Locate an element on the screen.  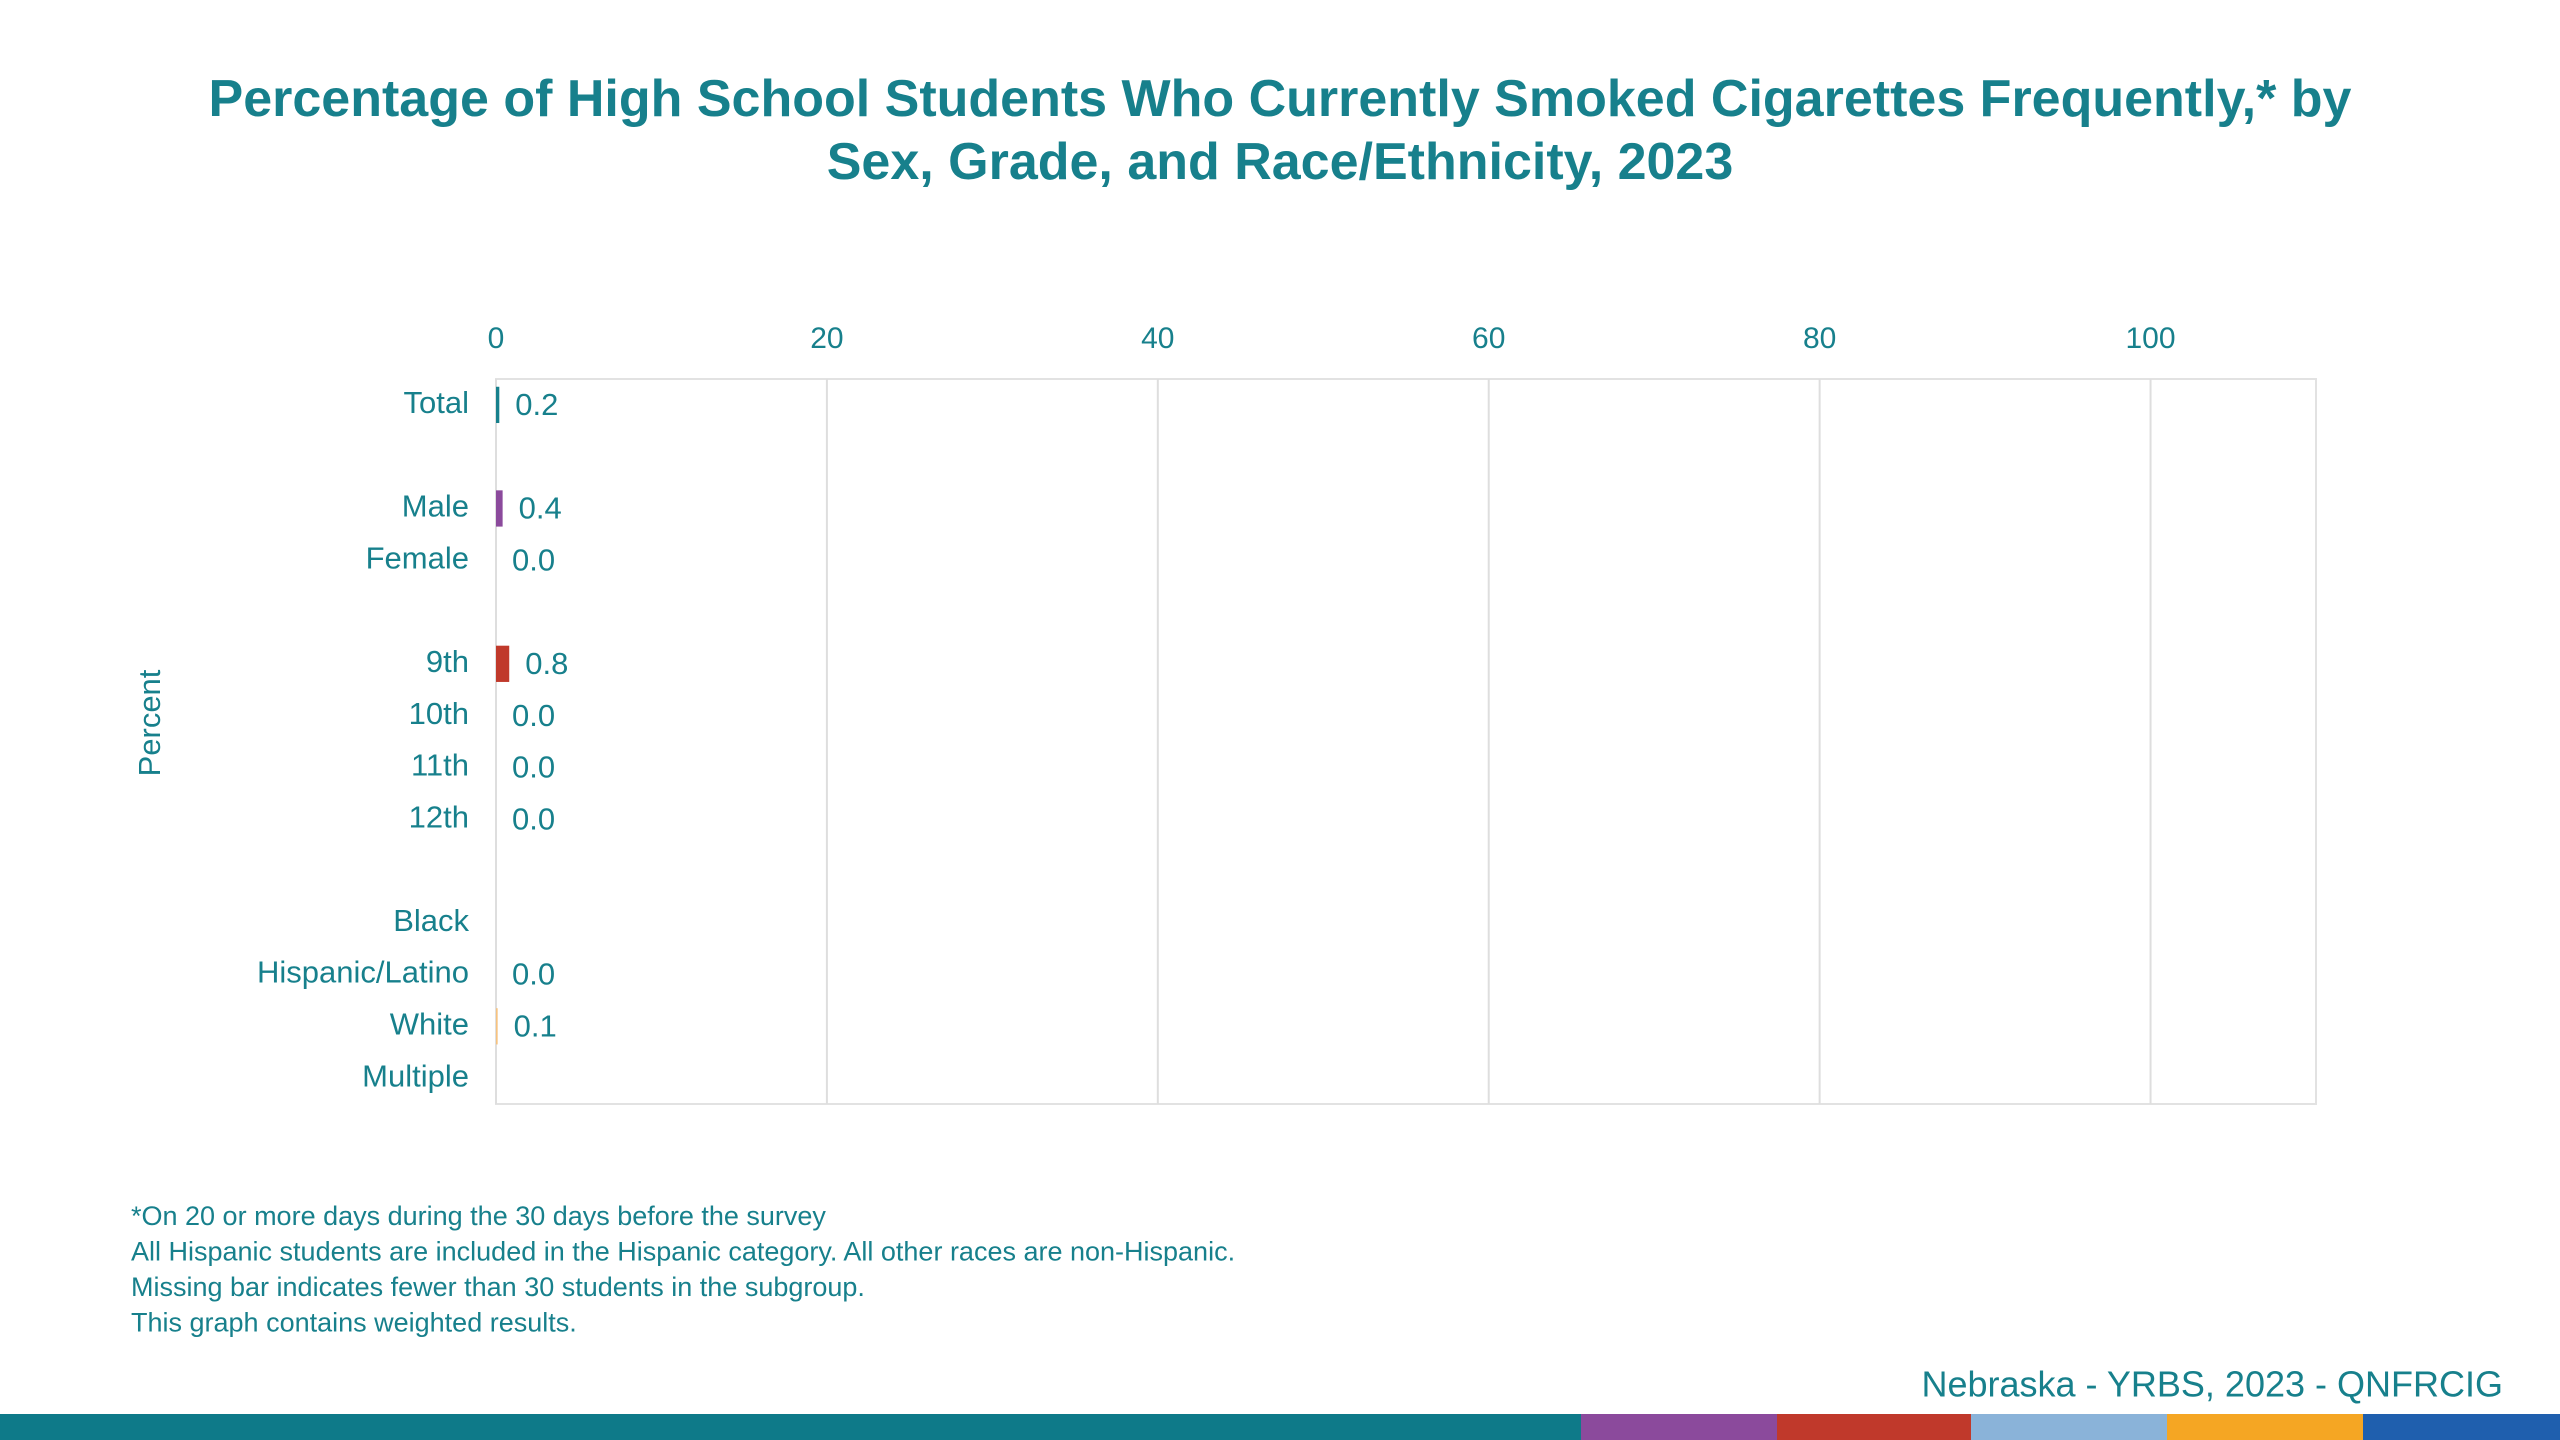
value-label: 0.8 is located at coordinates (546, 663).